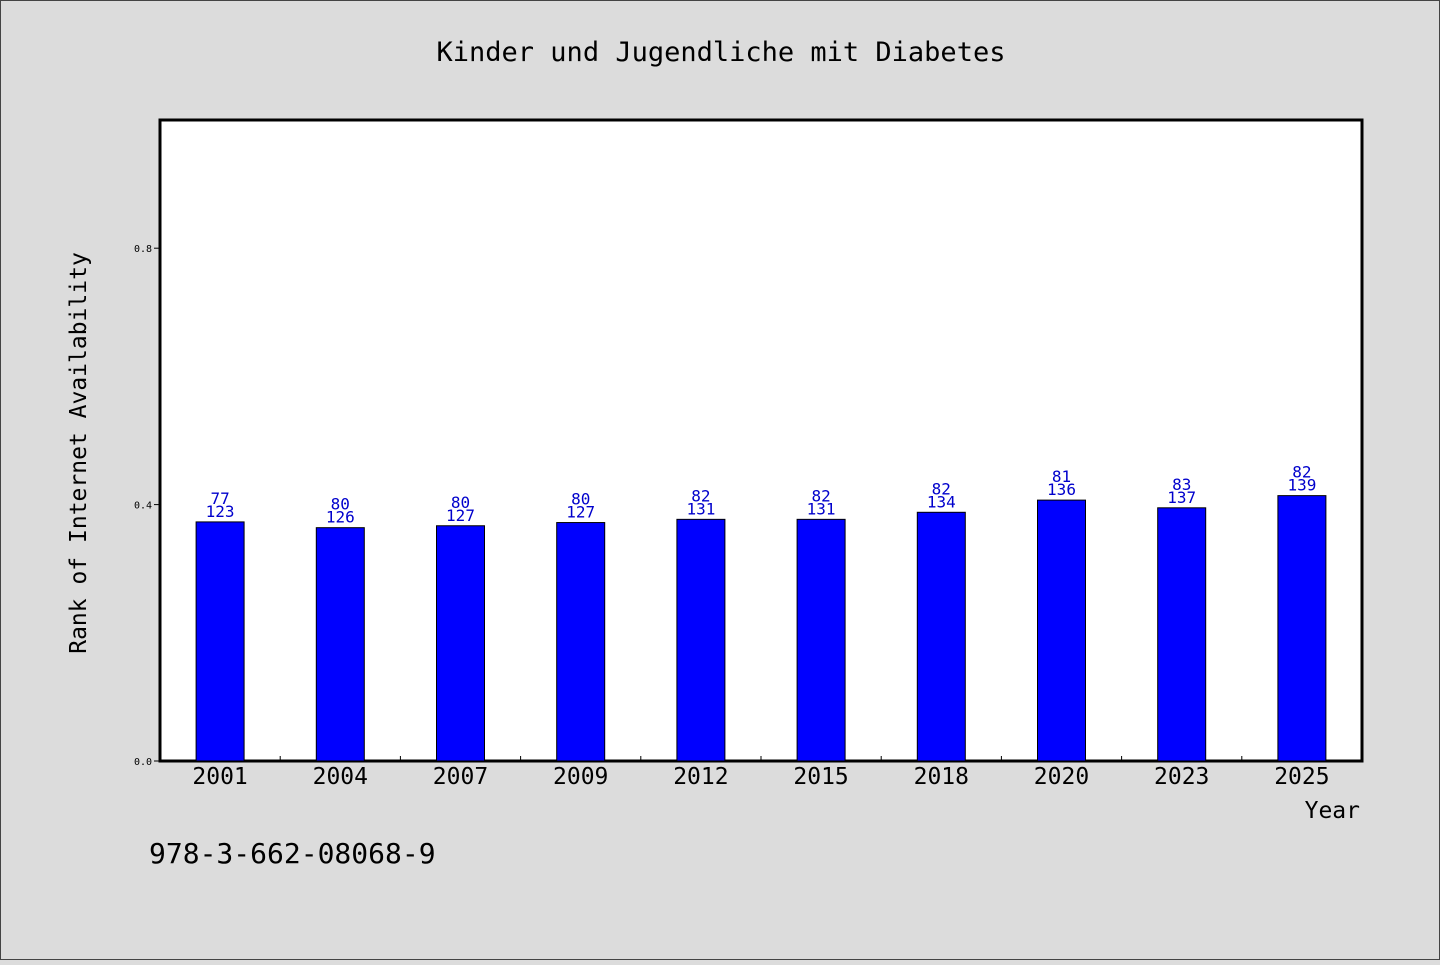 The height and width of the screenshot is (965, 1440). Describe the element at coordinates (941, 777) in the screenshot. I see `x-tick-label: 2018` at that location.